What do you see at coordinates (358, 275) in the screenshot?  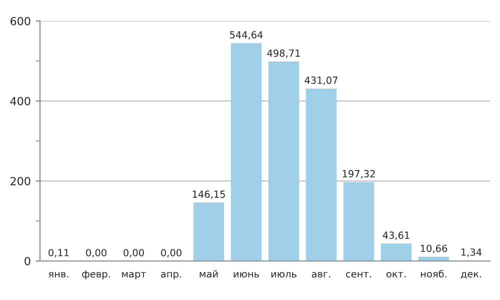 I see `x-tick-label: сент.` at bounding box center [358, 275].